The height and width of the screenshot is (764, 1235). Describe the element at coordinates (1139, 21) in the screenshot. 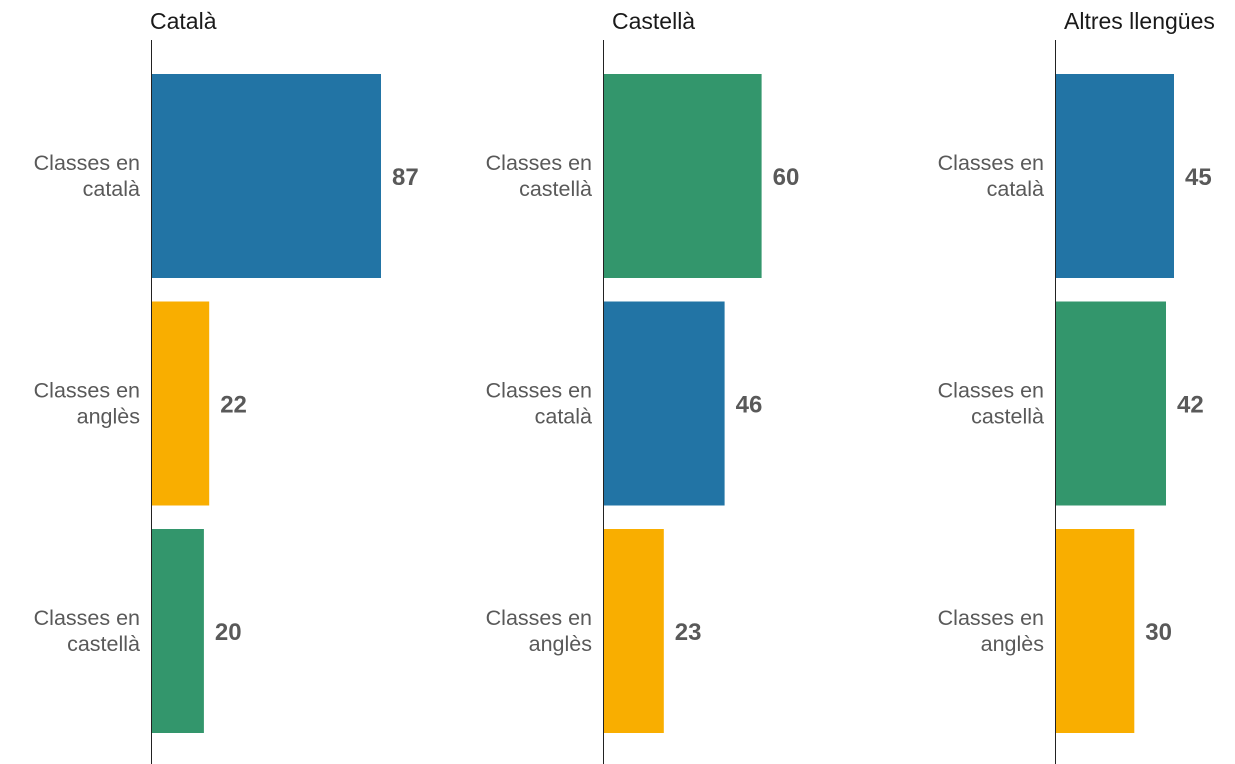

I see `panel-title: Altres llengües` at that location.